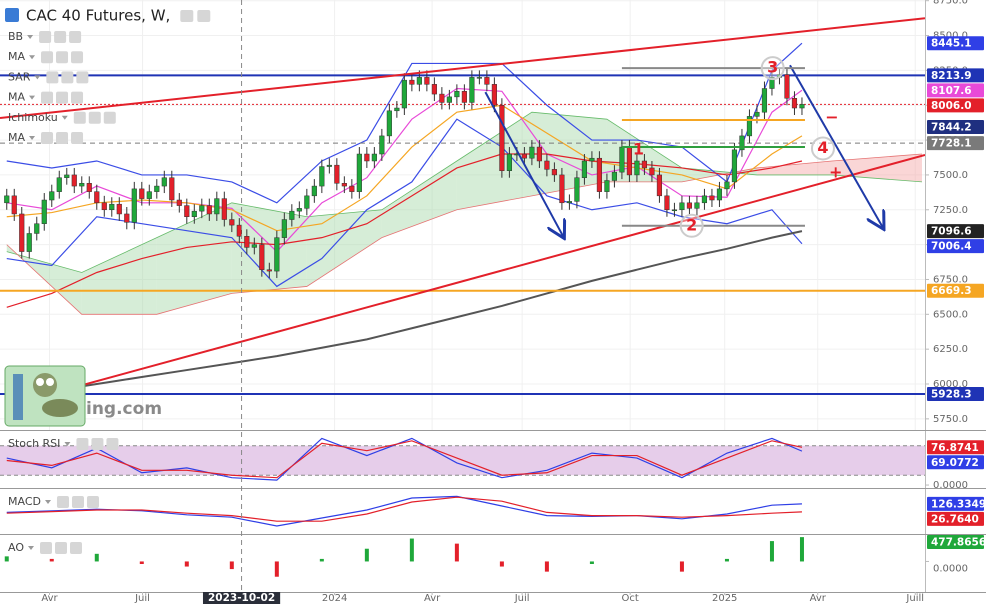  What do you see at coordinates (951, 247) in the screenshot?
I see `price-tag-label: 7006.4` at bounding box center [951, 247].